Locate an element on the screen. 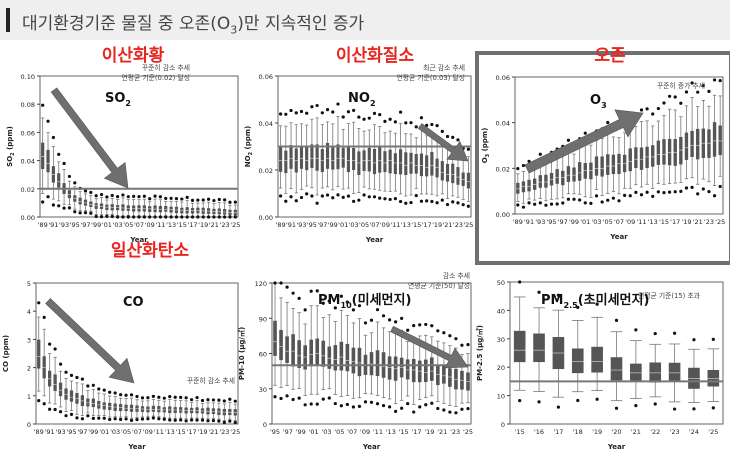 The width and height of the screenshot is (730, 470). annotation-pm25: 연평균 기준(15) 초과 is located at coordinates (669, 295).